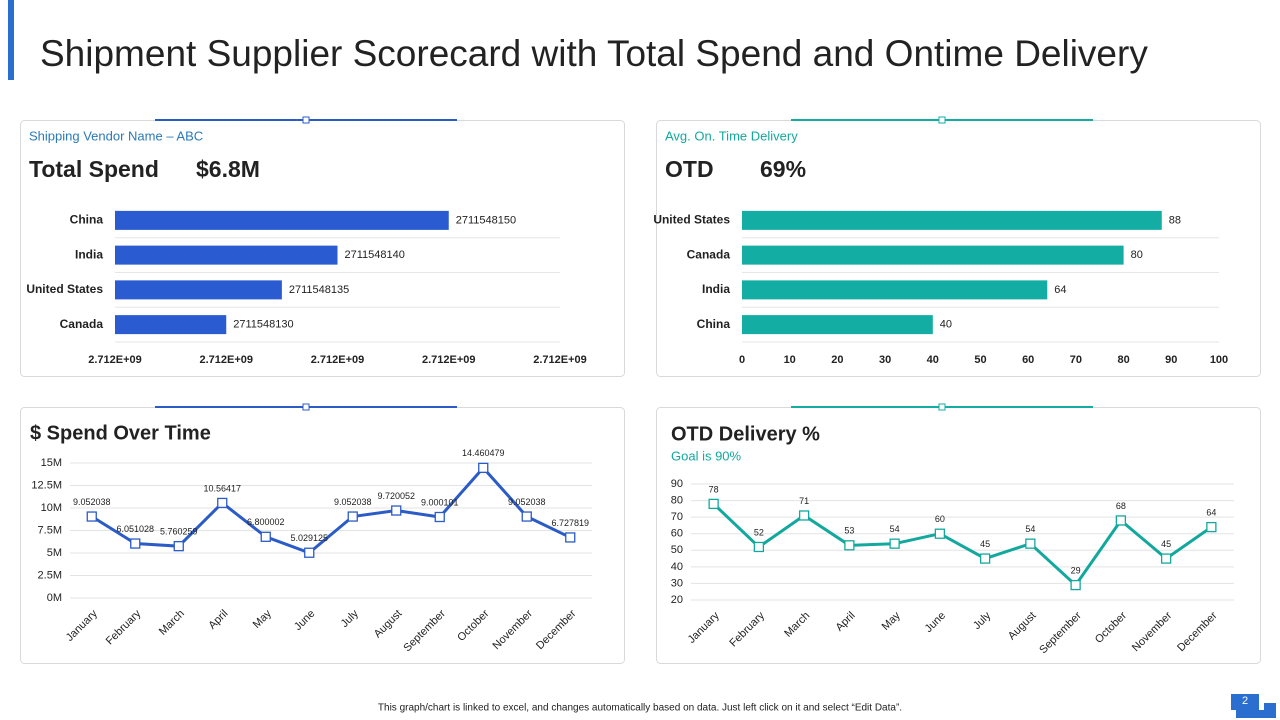  What do you see at coordinates (1076, 570) in the screenshot?
I see `data-label: 29` at bounding box center [1076, 570].